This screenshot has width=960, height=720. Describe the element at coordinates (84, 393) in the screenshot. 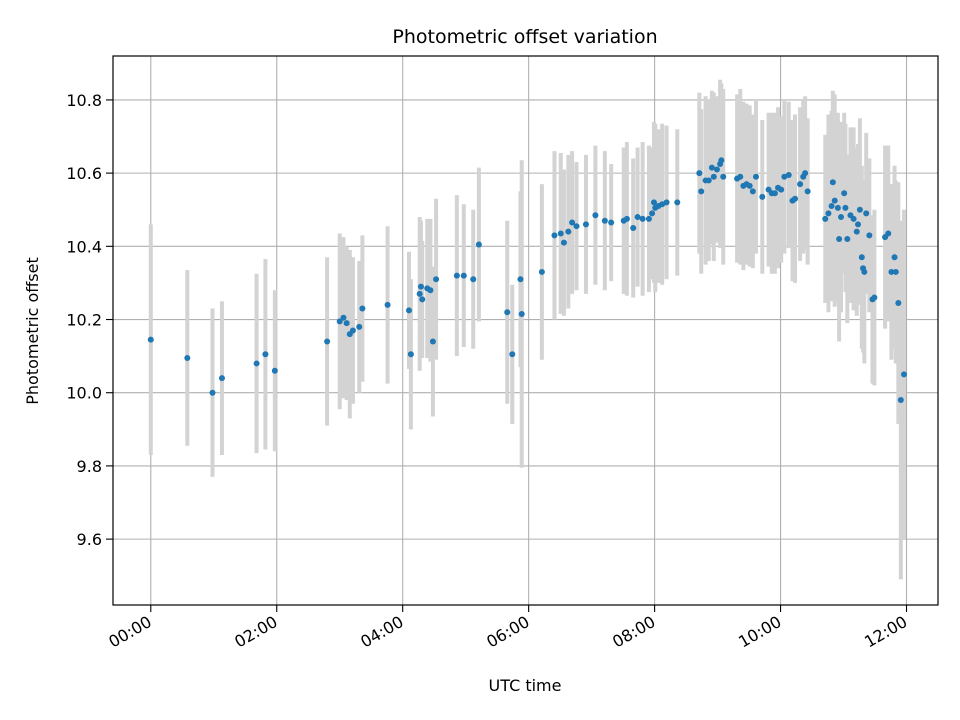

I see `y-tick-label: 10.0` at that location.